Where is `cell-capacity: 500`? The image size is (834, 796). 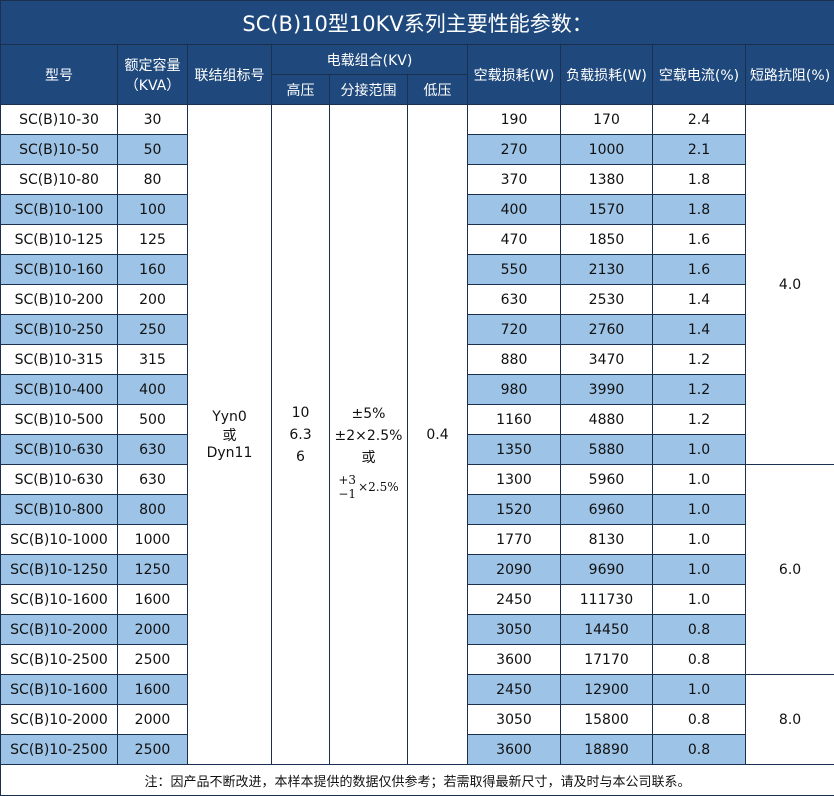
cell-capacity: 500 is located at coordinates (153, 420).